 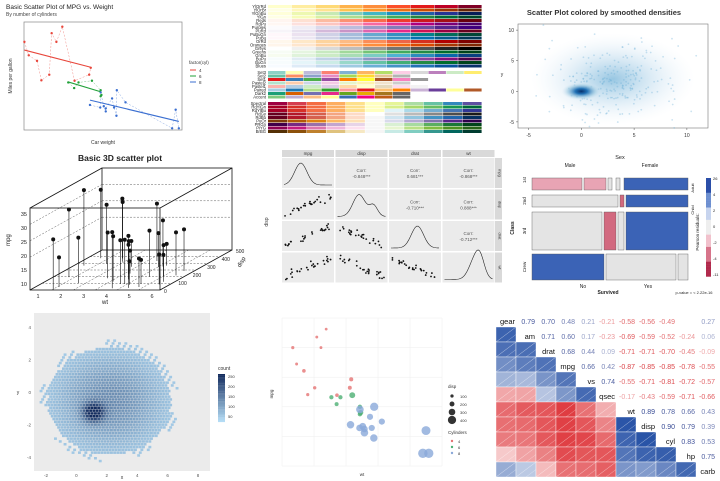 What do you see at coordinates (622, 201) in the screenshot?
I see `mosaic-cell` at bounding box center [622, 201].